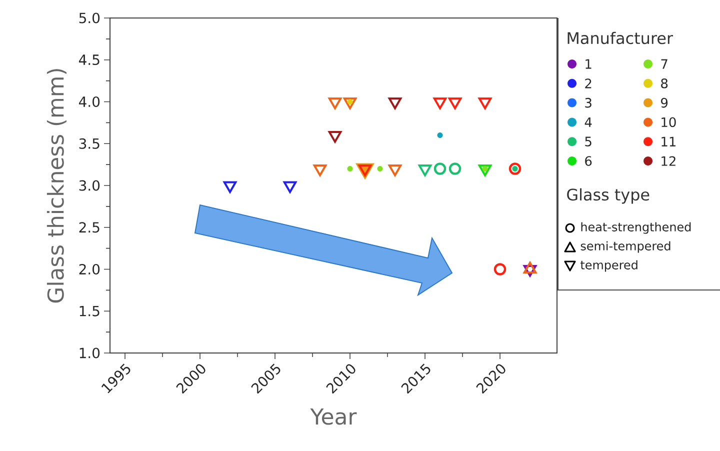 The height and width of the screenshot is (451, 720). Describe the element at coordinates (669, 141) in the screenshot. I see `legend-label: 11` at that location.